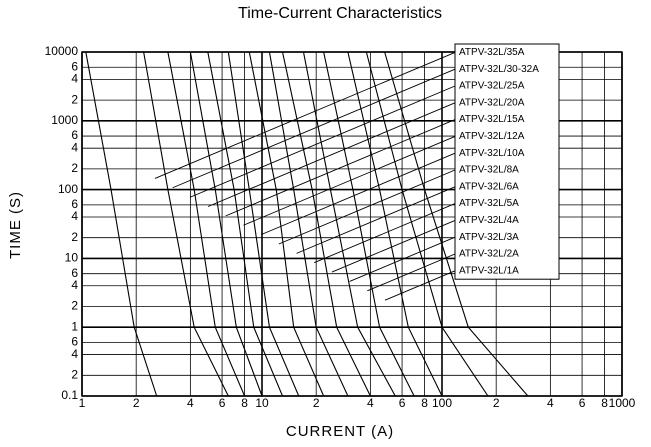  I want to click on x-tick-label: 10, so click(262, 403).